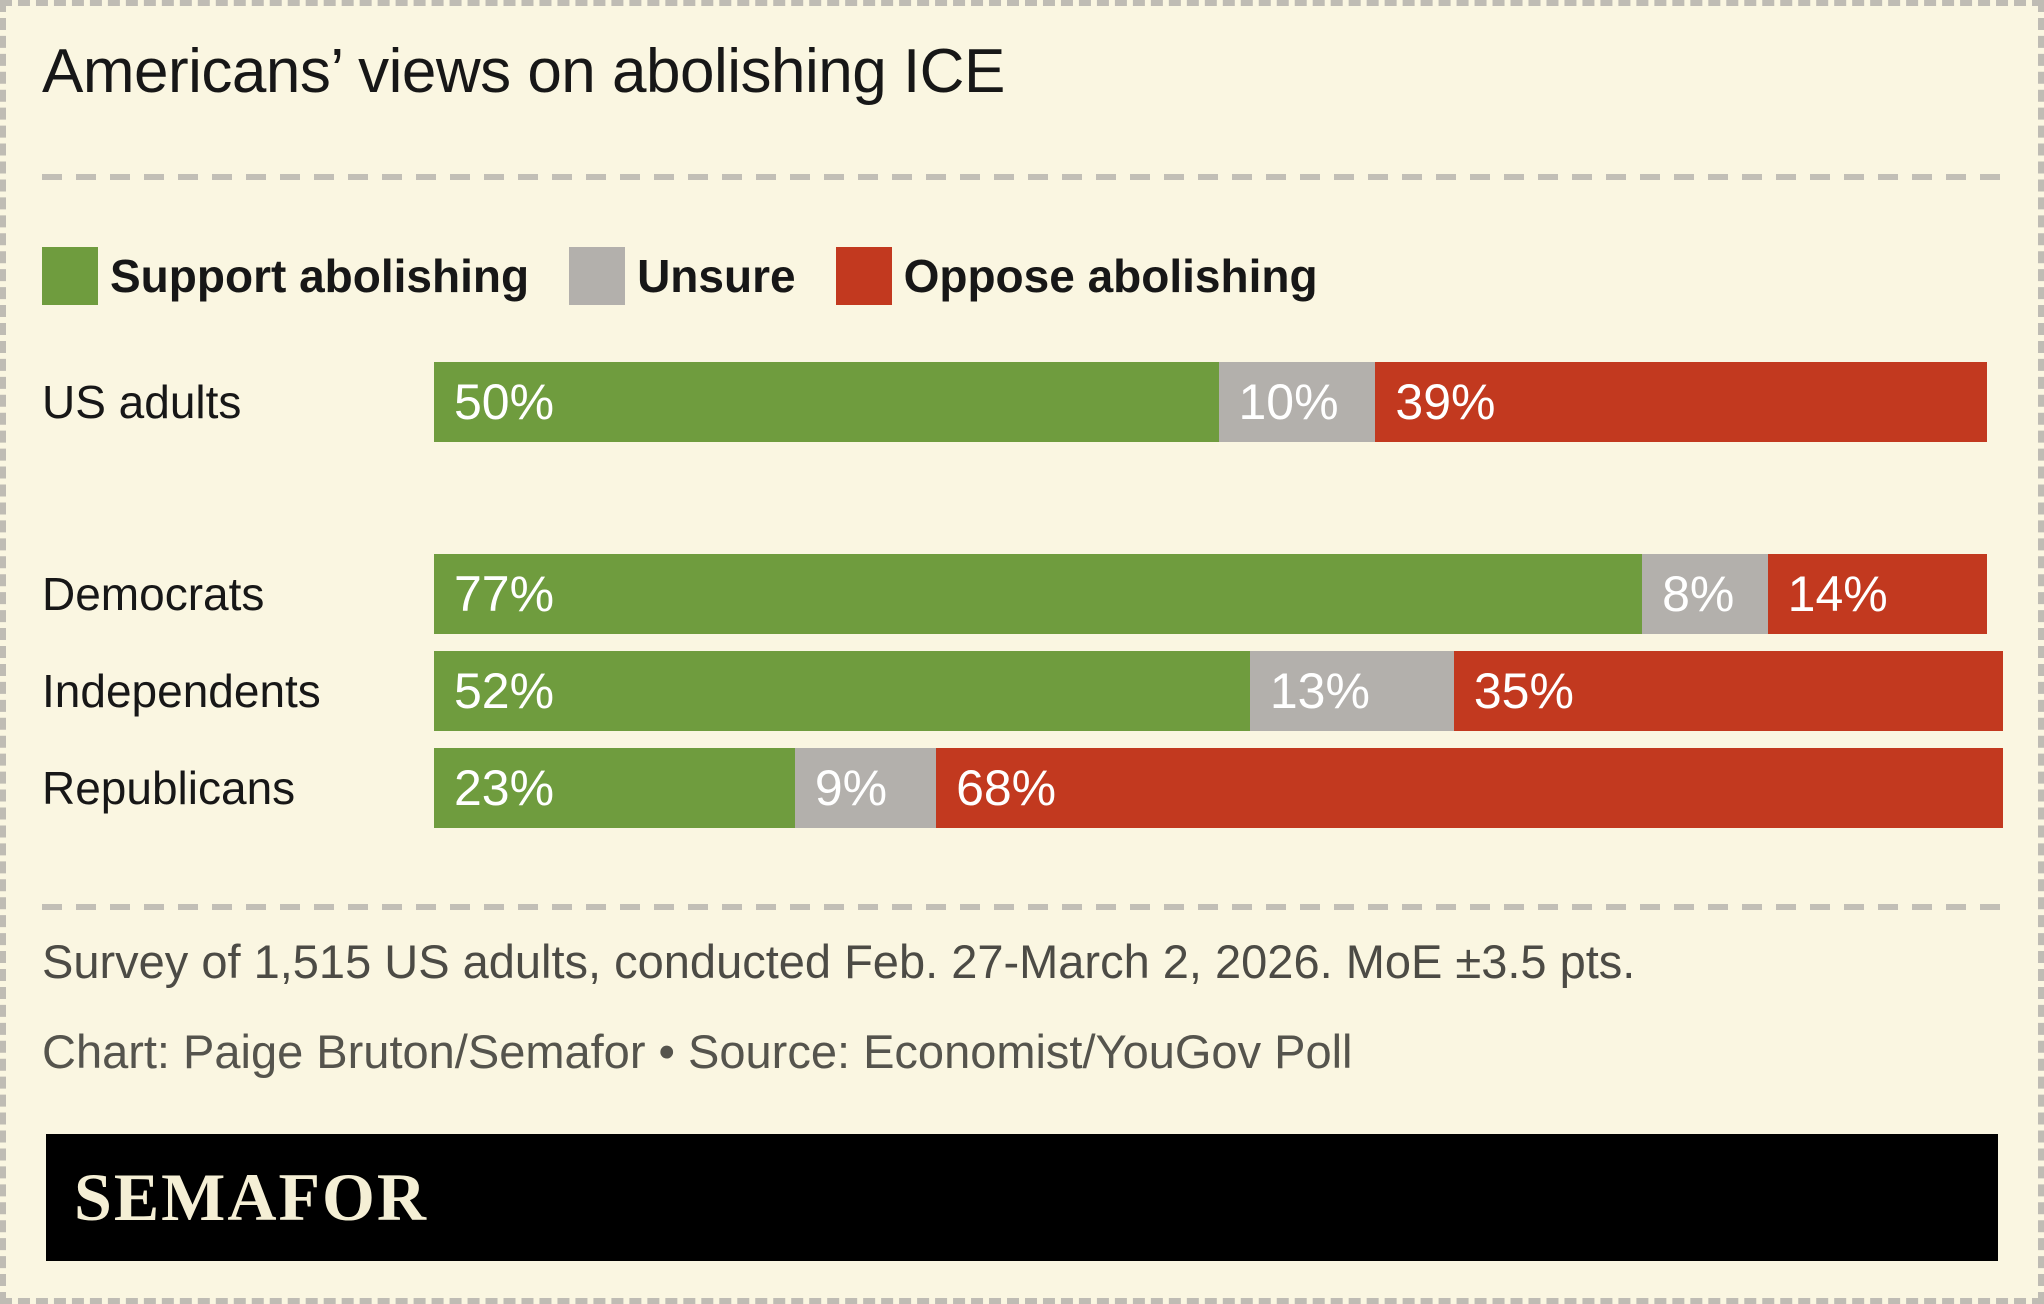 This screenshot has width=2044, height=1304. What do you see at coordinates (169, 788) in the screenshot?
I see `category-label: Republicans` at bounding box center [169, 788].